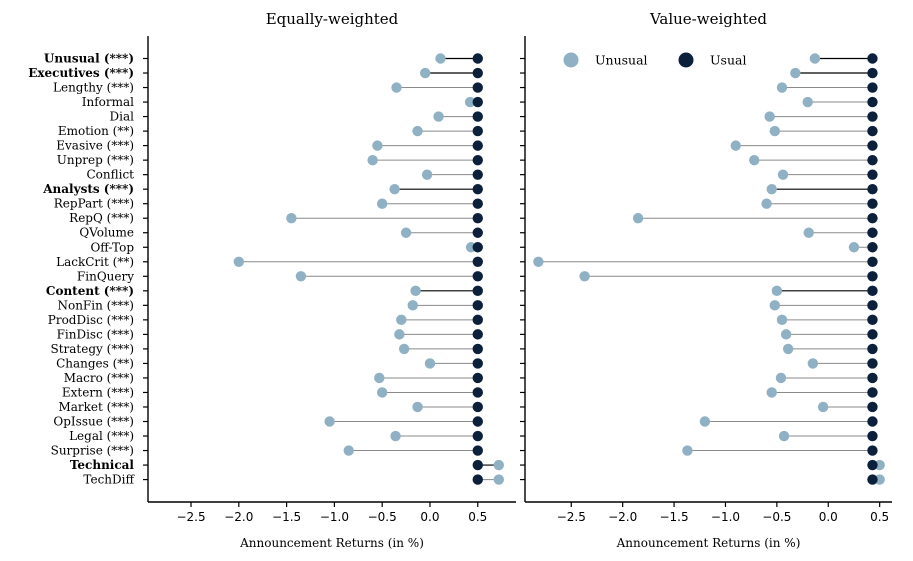 The height and width of the screenshot is (561, 913). I want to click on category-label-off-top: Off-Top, so click(112, 247).